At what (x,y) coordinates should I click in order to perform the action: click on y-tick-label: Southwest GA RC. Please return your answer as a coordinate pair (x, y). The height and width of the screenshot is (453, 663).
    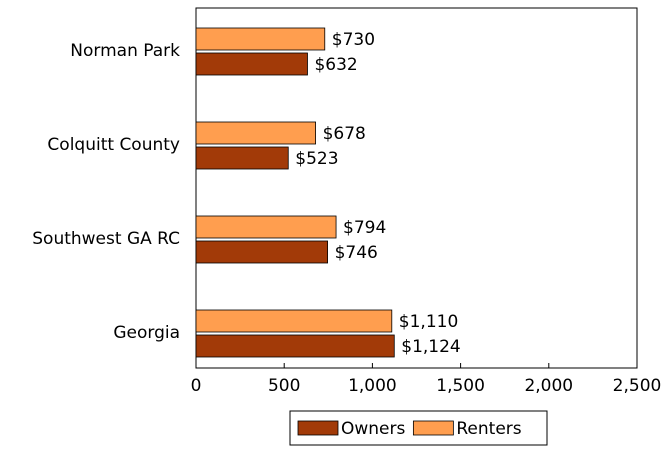
    Looking at the image, I should click on (106, 239).